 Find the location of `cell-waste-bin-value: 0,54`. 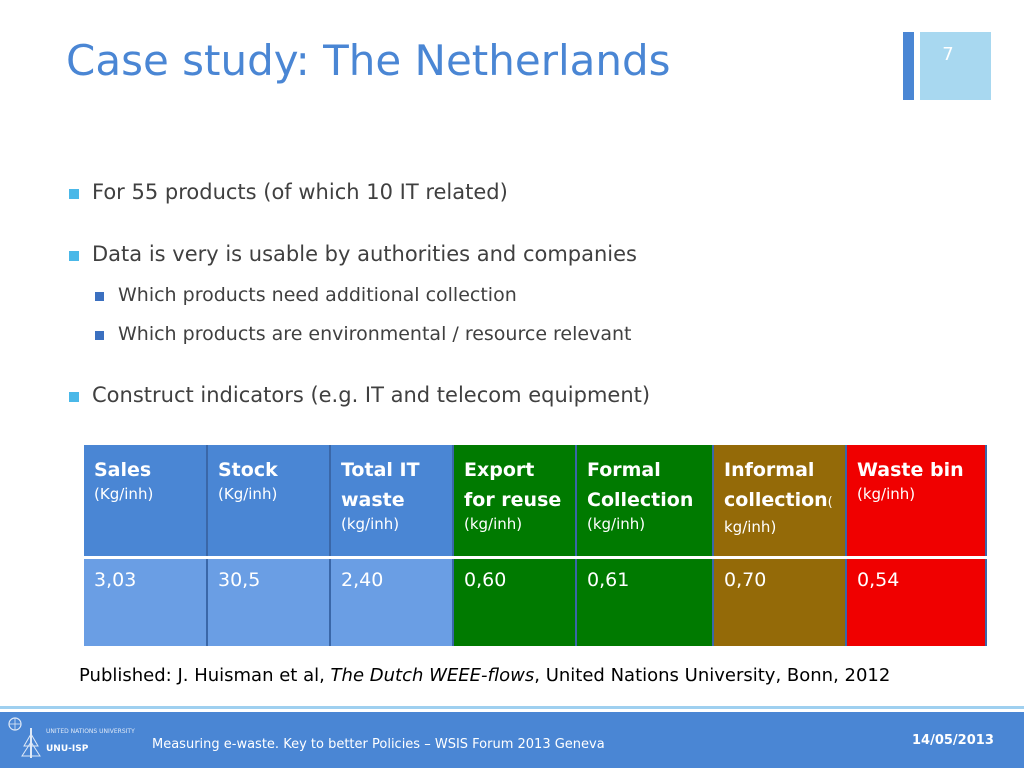

cell-waste-bin-value: 0,54 is located at coordinates (916, 601).